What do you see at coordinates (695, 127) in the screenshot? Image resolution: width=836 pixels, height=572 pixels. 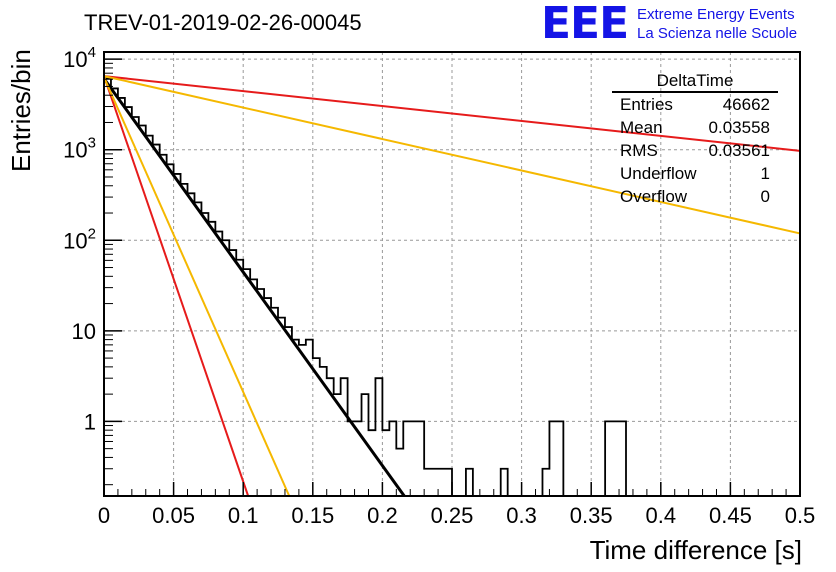 I see `stats-row-mean: Mean 0.03558` at bounding box center [695, 127].